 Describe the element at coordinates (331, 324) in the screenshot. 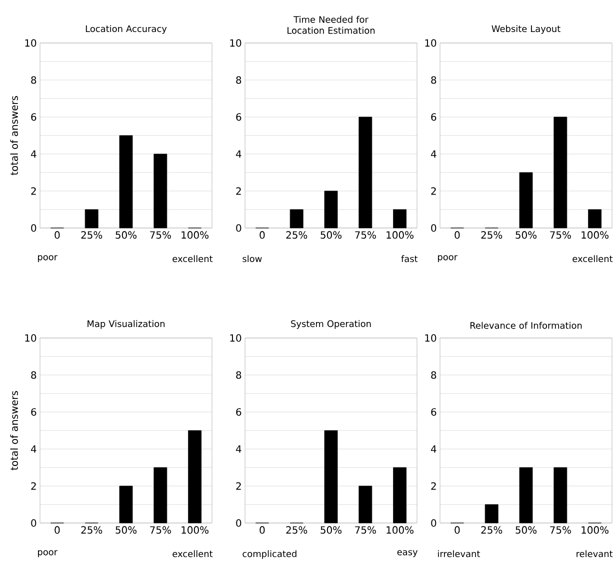

I see `chart-title: System Operation` at that location.